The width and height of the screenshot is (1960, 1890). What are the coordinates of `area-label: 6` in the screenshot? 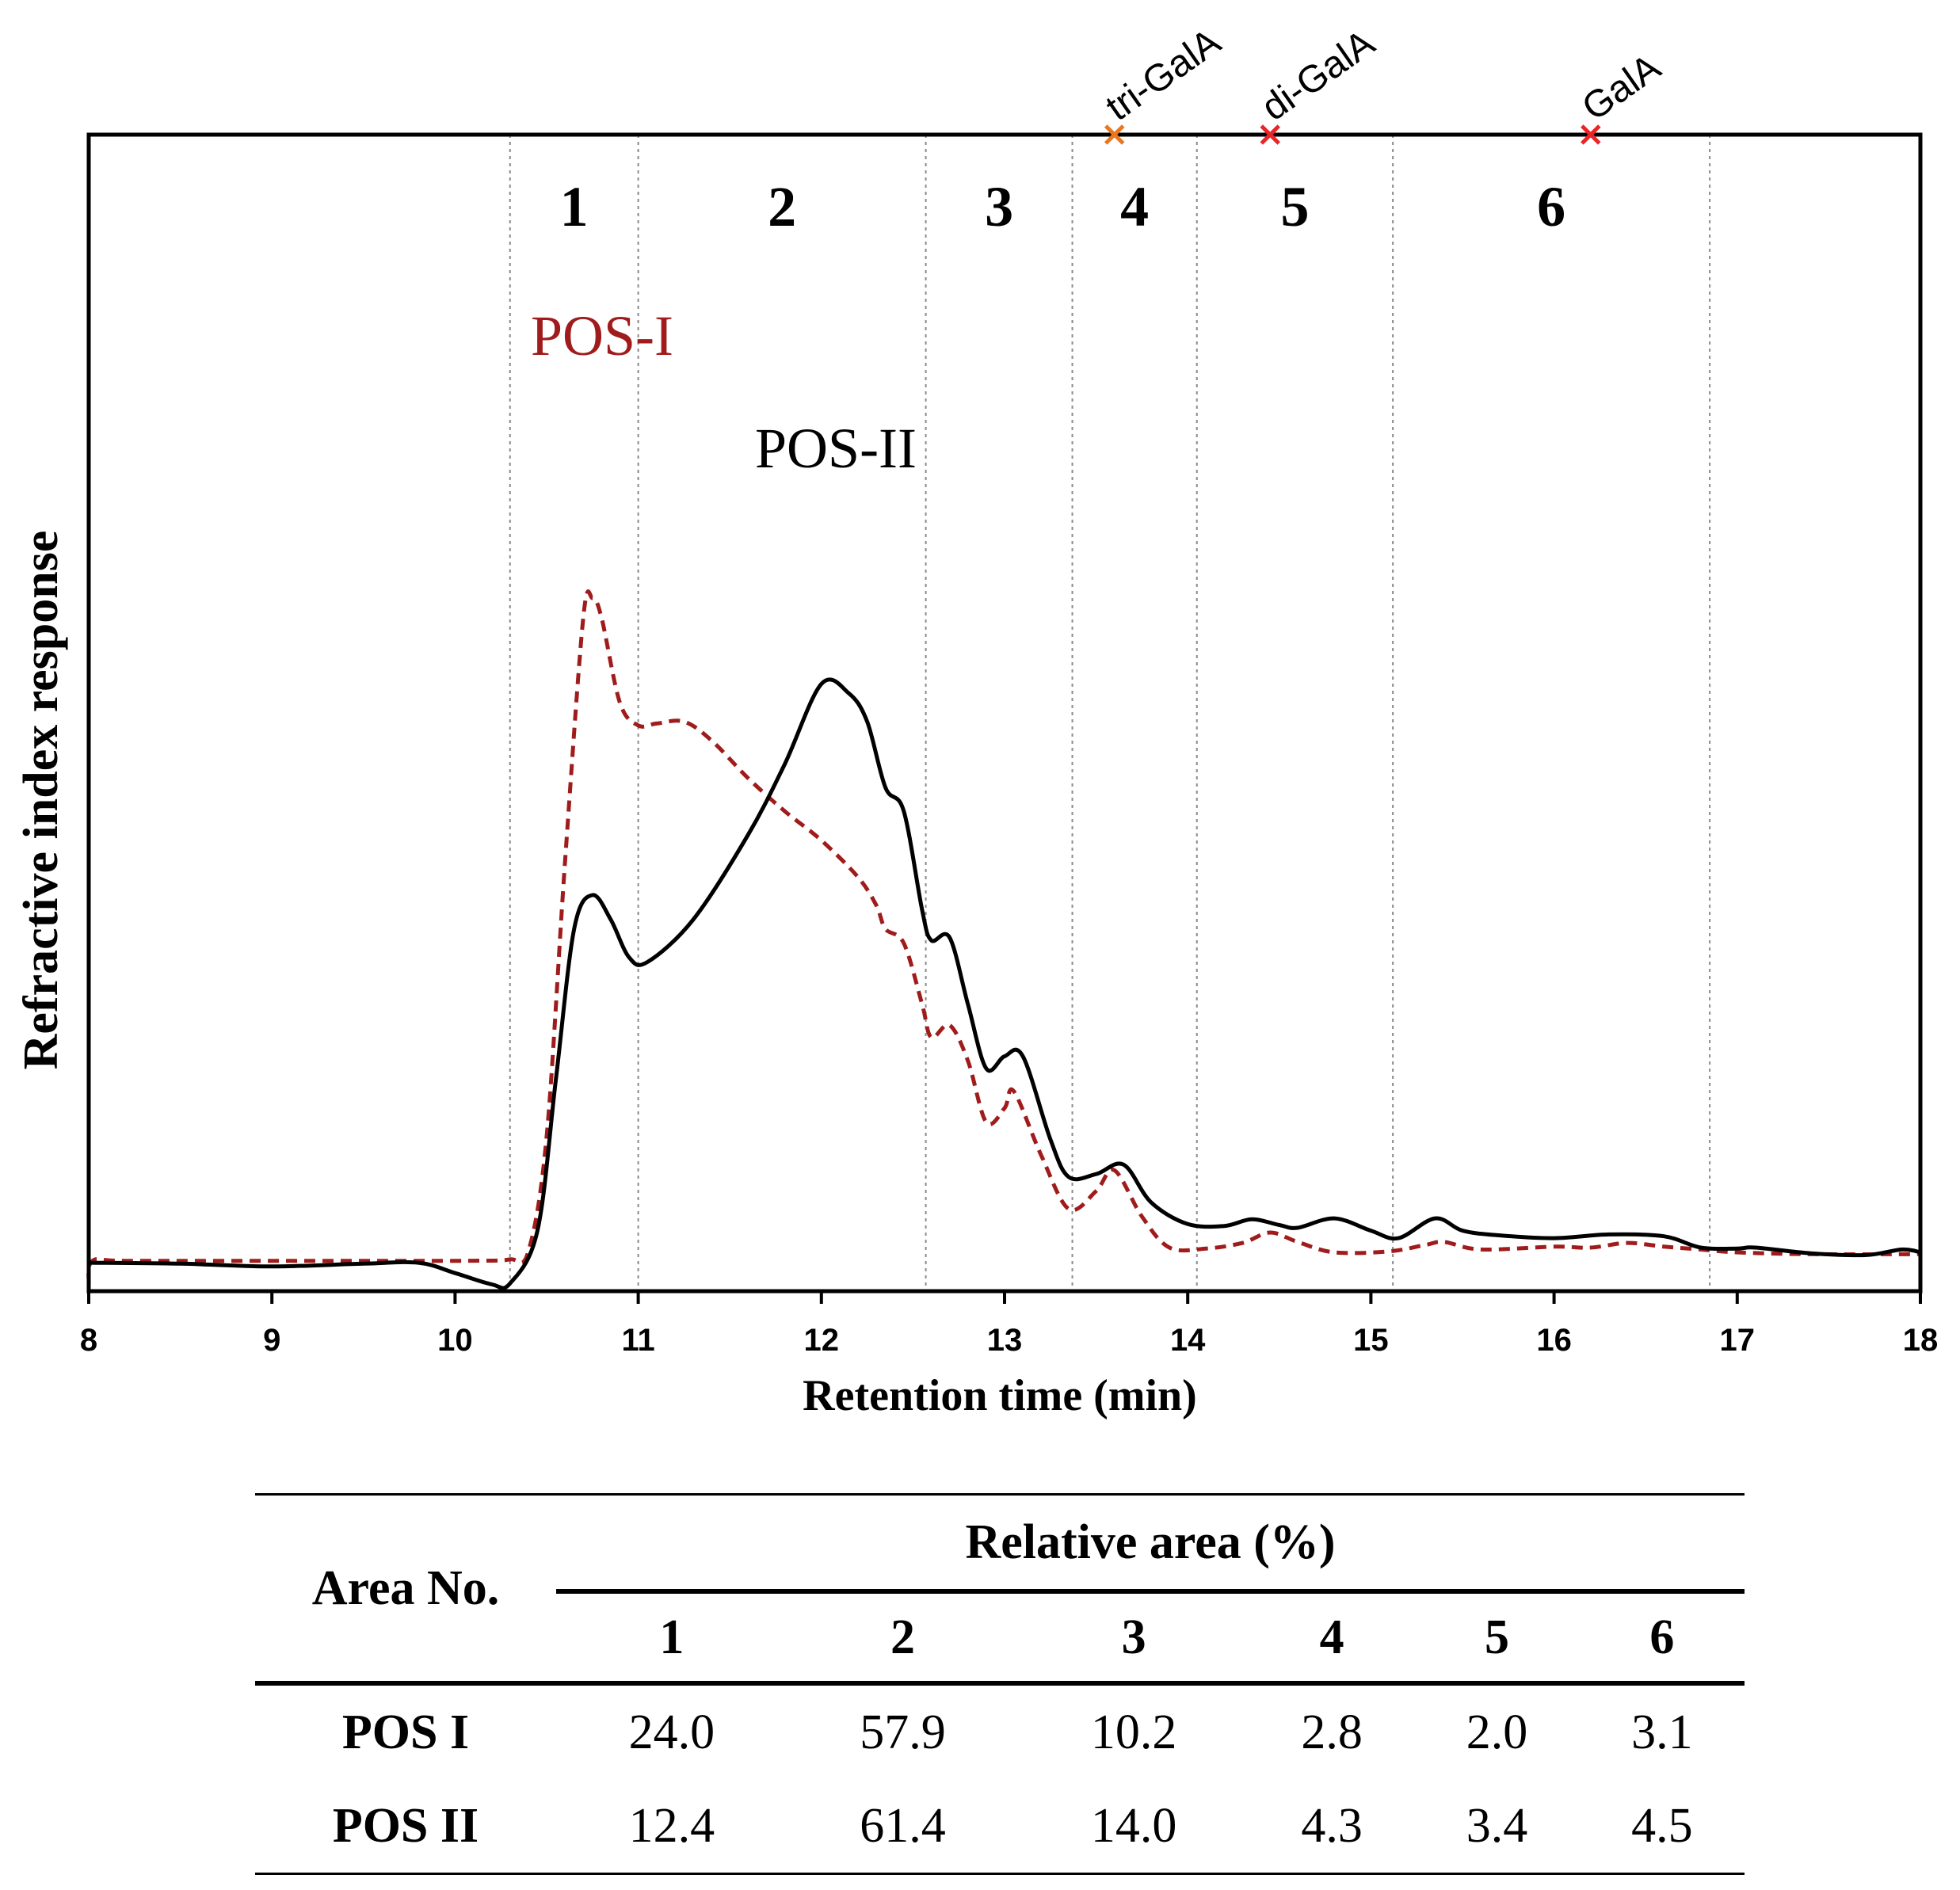 It's located at (1551, 206).